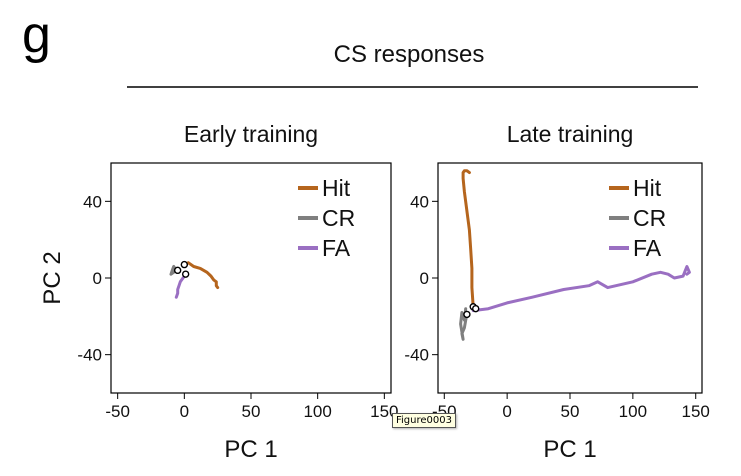 Image resolution: width=741 pixels, height=476 pixels. What do you see at coordinates (570, 134) in the screenshot?
I see `chart-title: Late training` at bounding box center [570, 134].